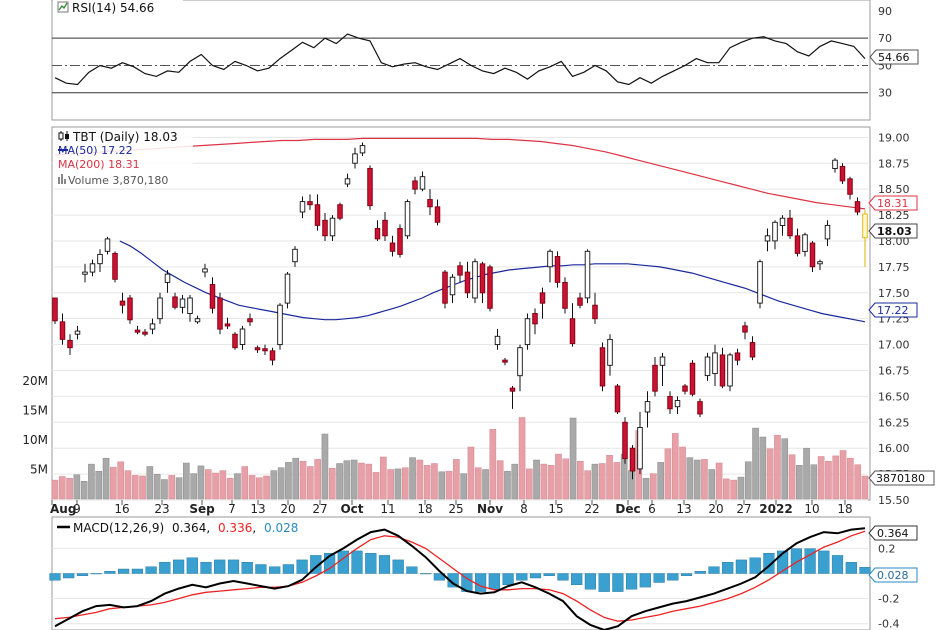  I want to click on ma200-badge: 18.31, so click(893, 203).